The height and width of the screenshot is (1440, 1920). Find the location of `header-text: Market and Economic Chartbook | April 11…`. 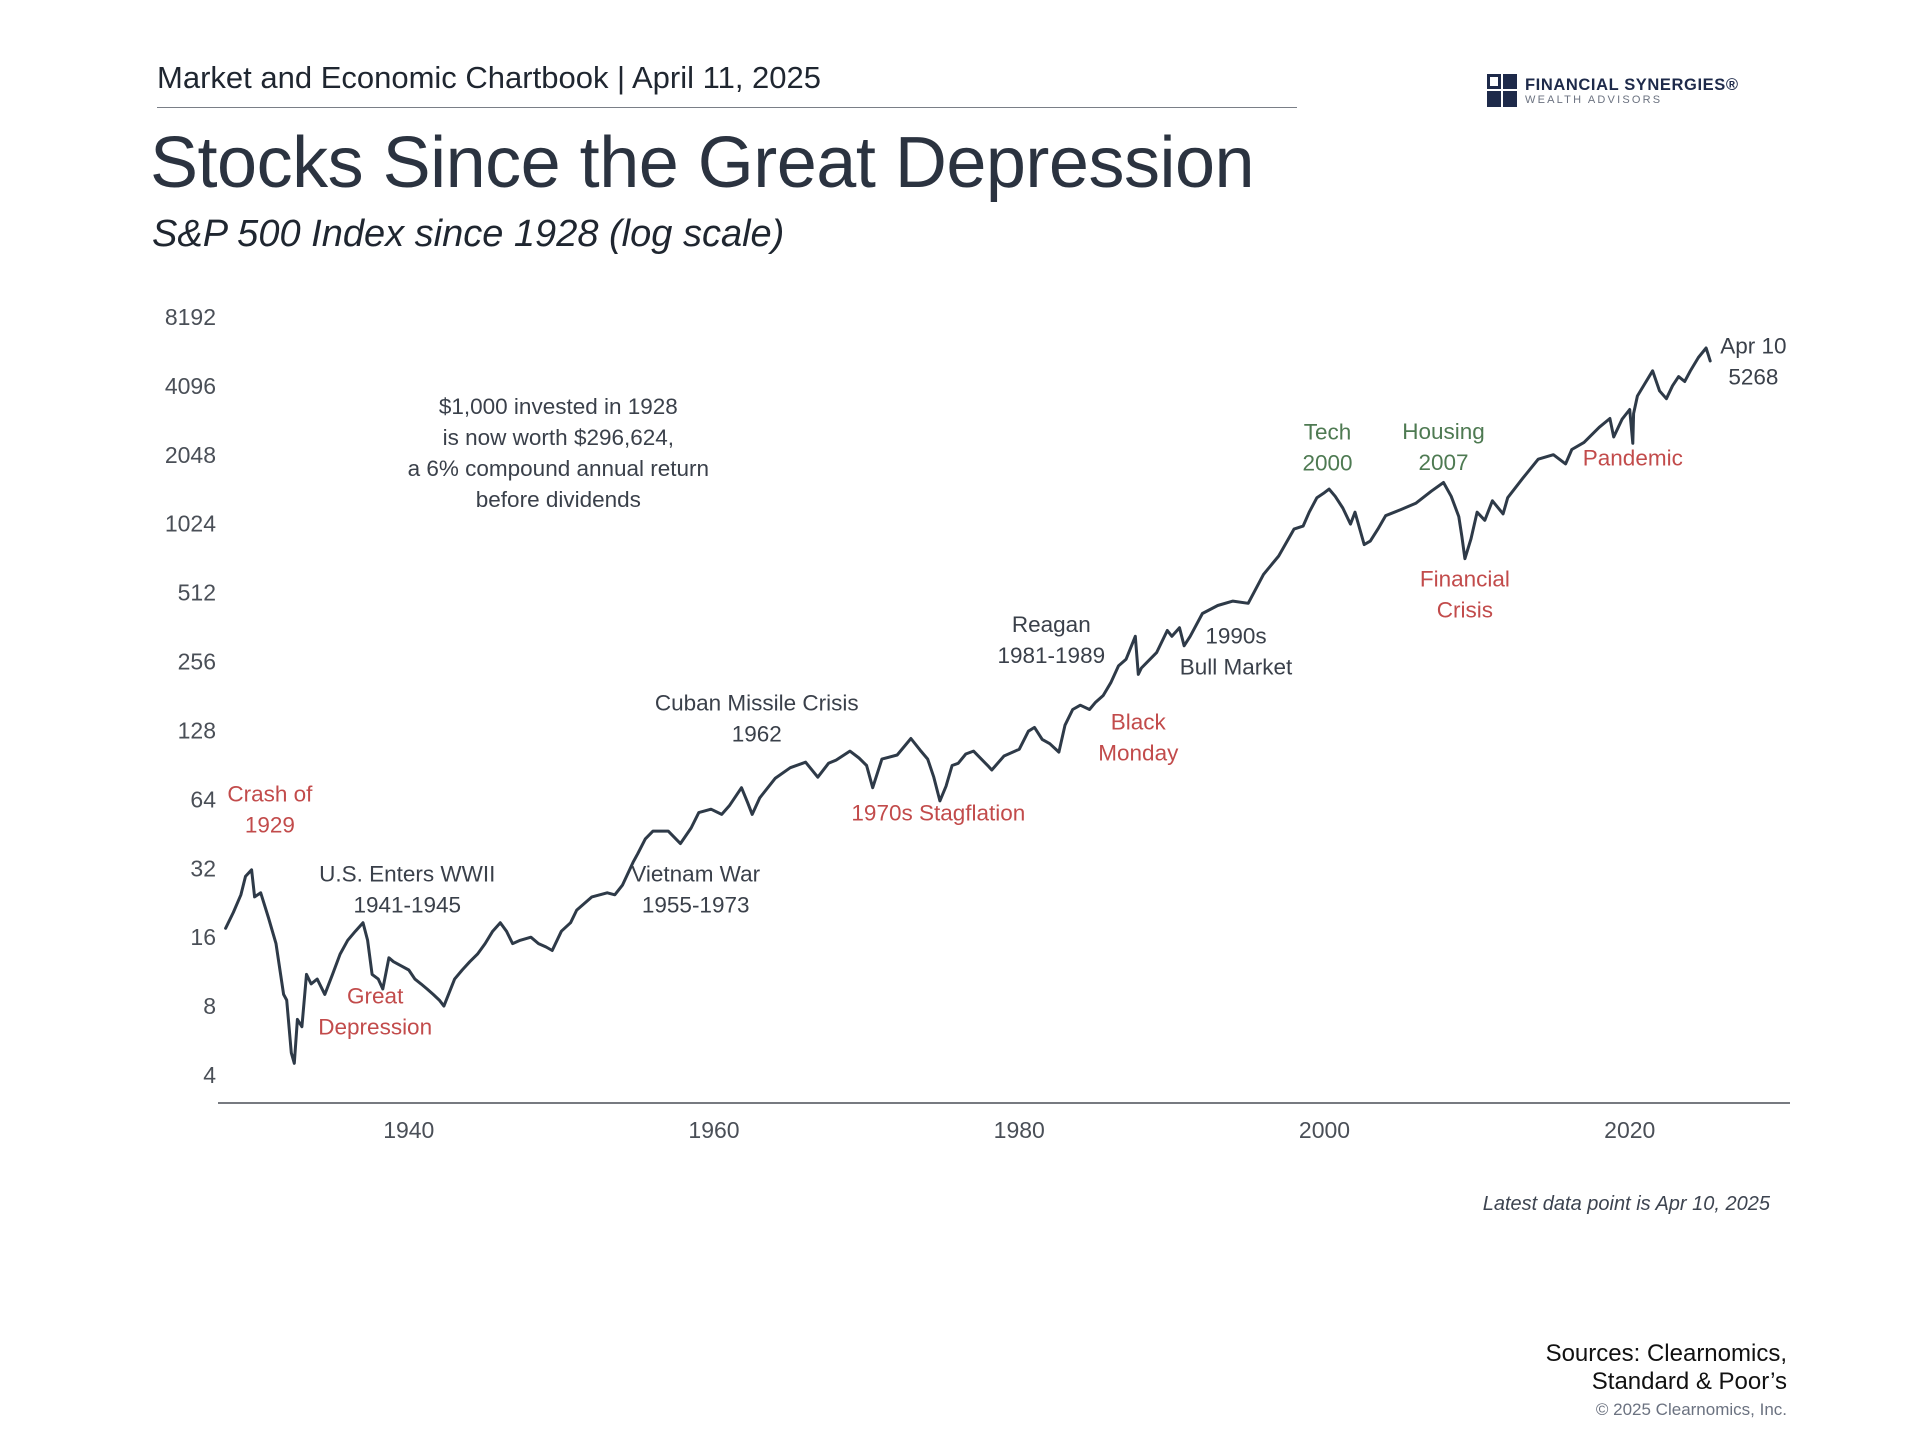

header-text: Market and Economic Chartbook | April 11… is located at coordinates (489, 77).